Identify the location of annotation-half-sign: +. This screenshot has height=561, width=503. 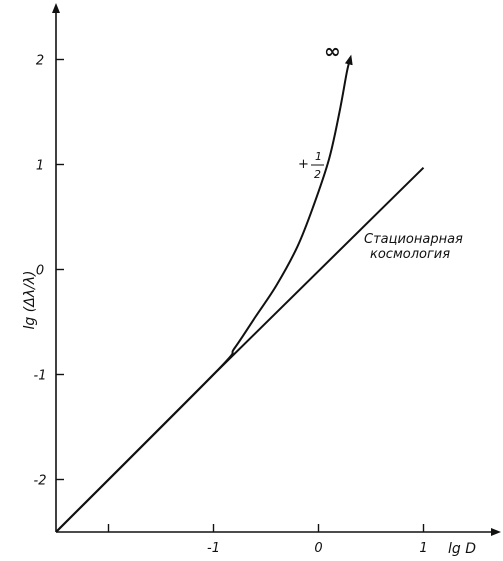
(303, 164).